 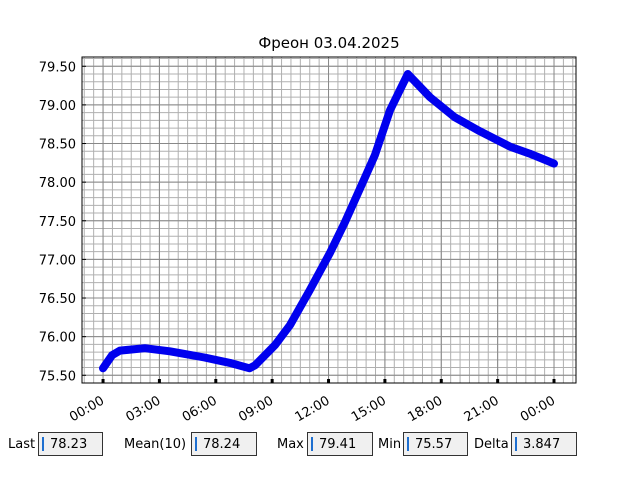 What do you see at coordinates (57, 376) in the screenshot?
I see `y-tick-label: 75.50` at bounding box center [57, 376].